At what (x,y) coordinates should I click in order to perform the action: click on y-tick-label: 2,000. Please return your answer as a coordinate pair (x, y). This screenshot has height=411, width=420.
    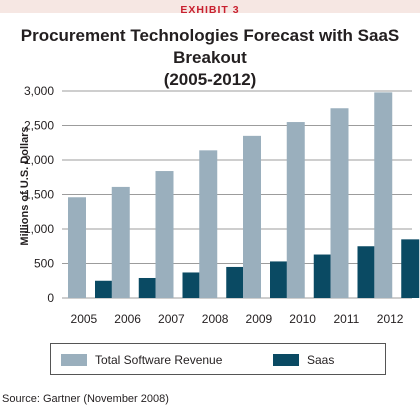
    Looking at the image, I should click on (39, 160).